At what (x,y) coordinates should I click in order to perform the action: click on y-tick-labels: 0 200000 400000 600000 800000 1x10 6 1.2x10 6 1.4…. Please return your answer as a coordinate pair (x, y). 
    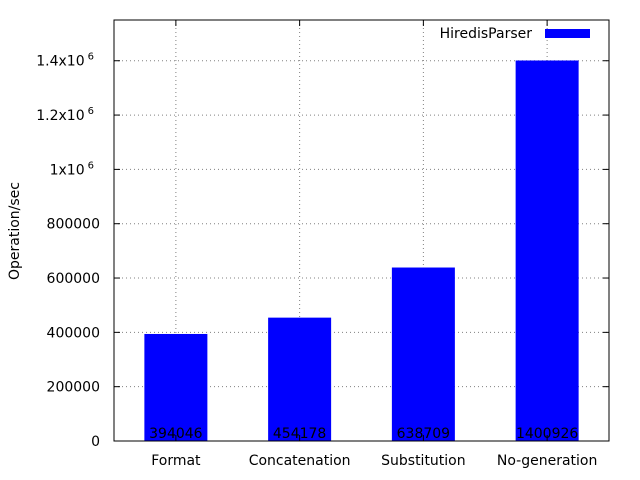
    Looking at the image, I should click on (68, 251).